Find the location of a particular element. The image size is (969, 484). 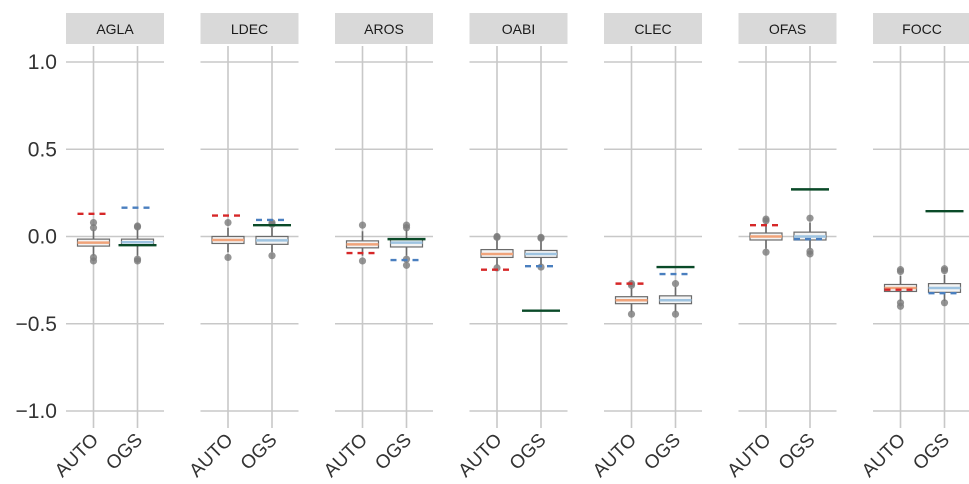

panel-strip-label: LDEC is located at coordinates (249, 29).